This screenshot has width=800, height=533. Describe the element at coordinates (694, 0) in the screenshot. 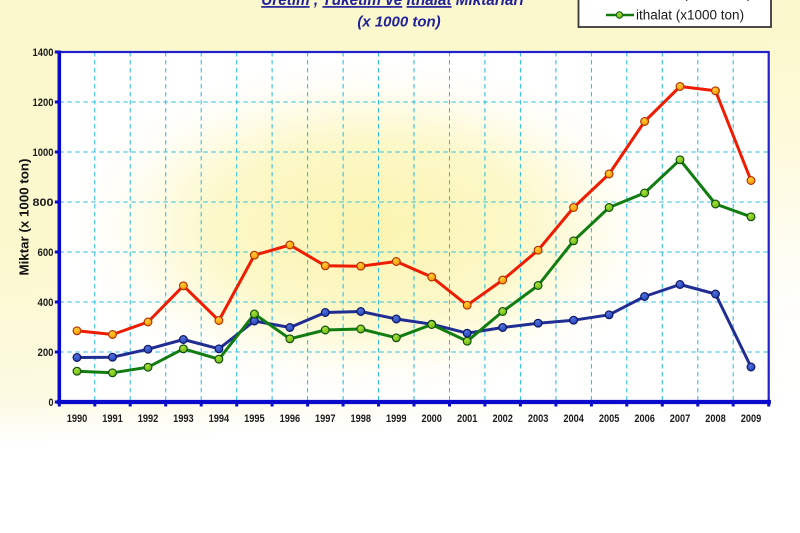

I see `svg-text: tüketim (x1000 ton)` at that location.